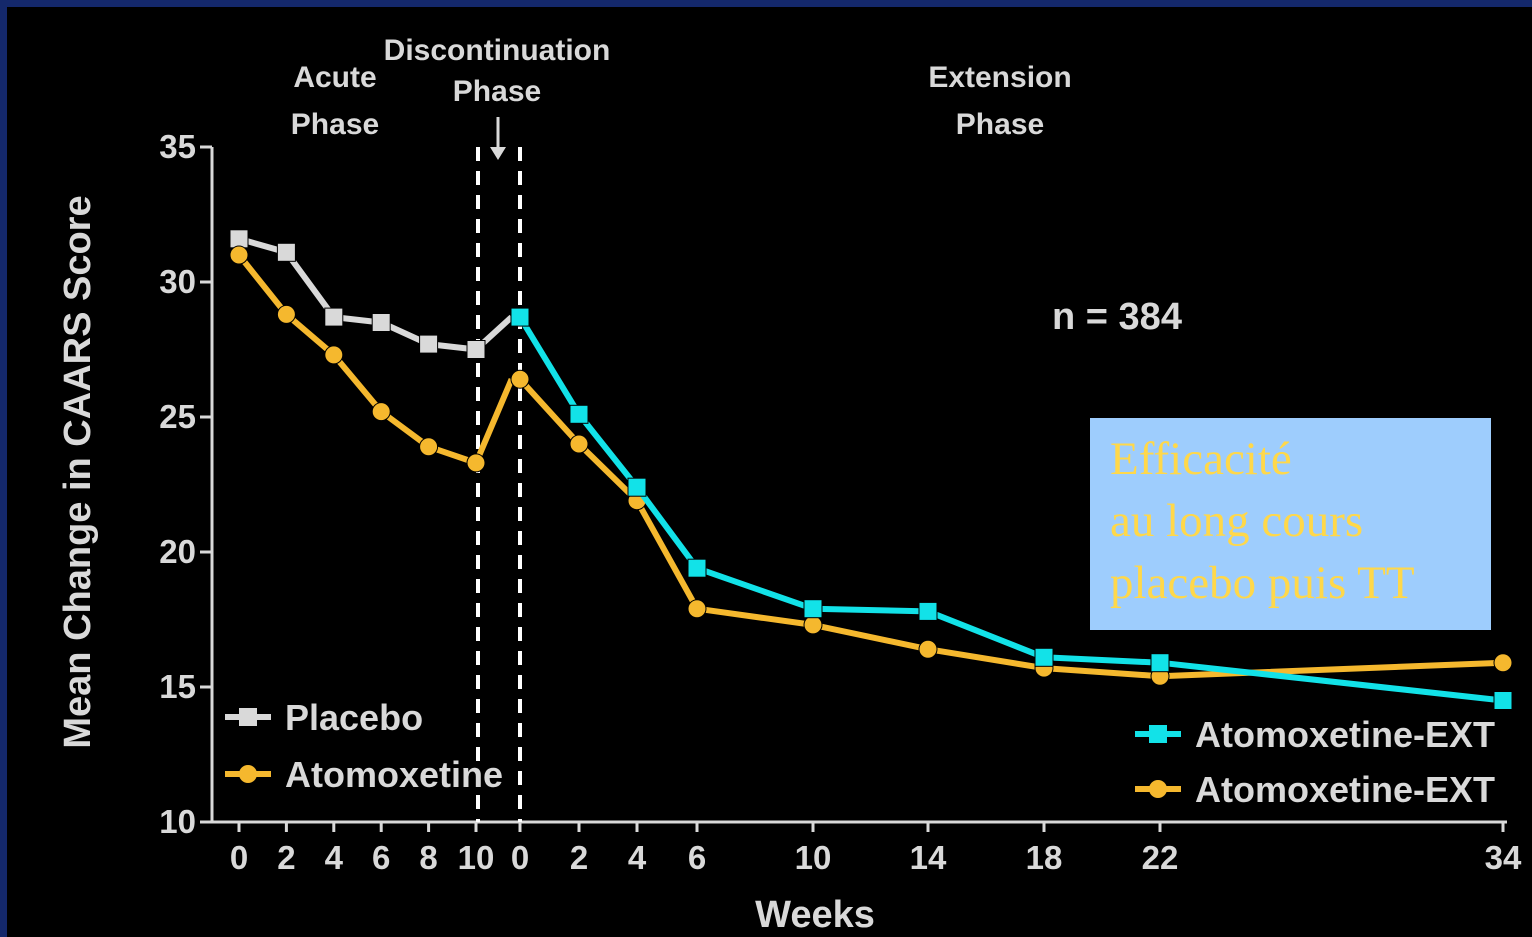 The width and height of the screenshot is (1532, 937). I want to click on discontinuation-phase-label-1: Discontinuation, so click(497, 50).